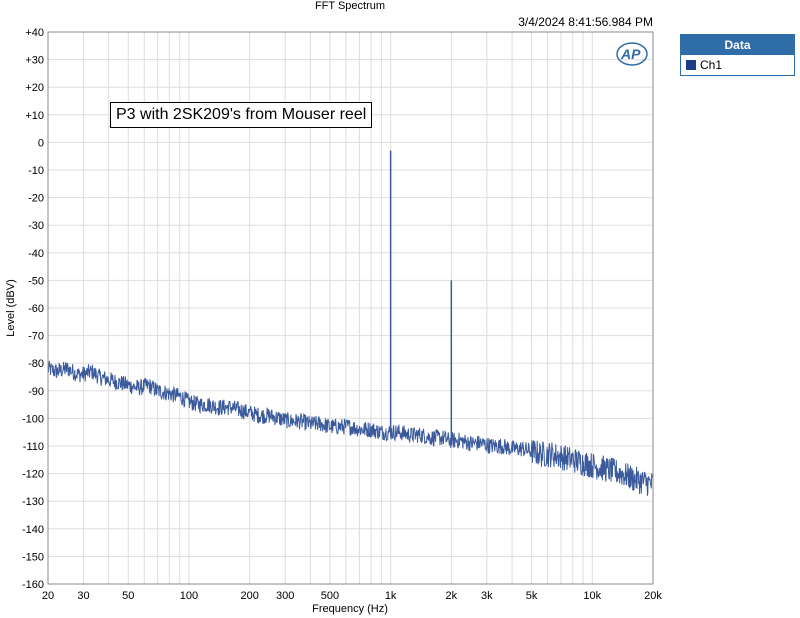 Image resolution: width=800 pixels, height=618 pixels. What do you see at coordinates (36, 171) in the screenshot?
I see `y-tick-label: -10` at bounding box center [36, 171].